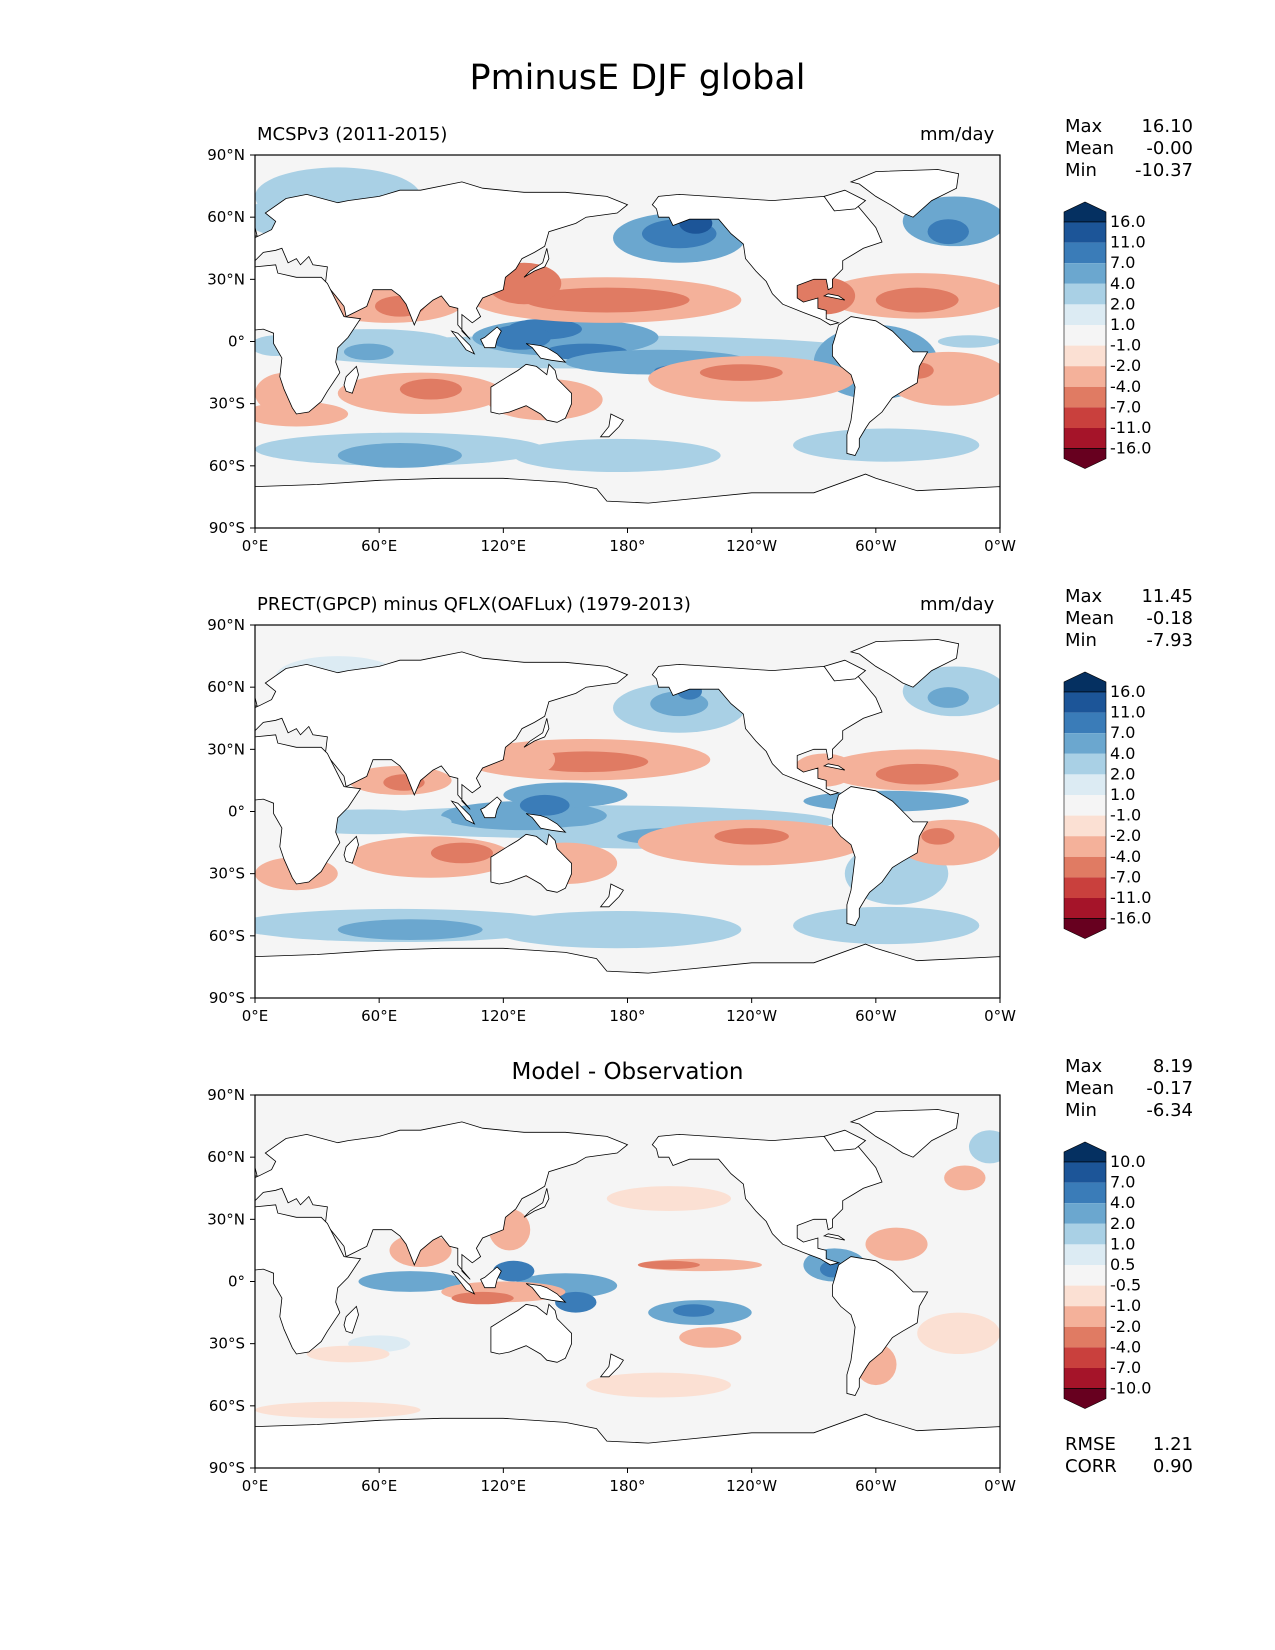 The height and width of the screenshot is (1650, 1275). What do you see at coordinates (463, 812) in the screenshot?
I see `land-sumatra` at bounding box center [463, 812].